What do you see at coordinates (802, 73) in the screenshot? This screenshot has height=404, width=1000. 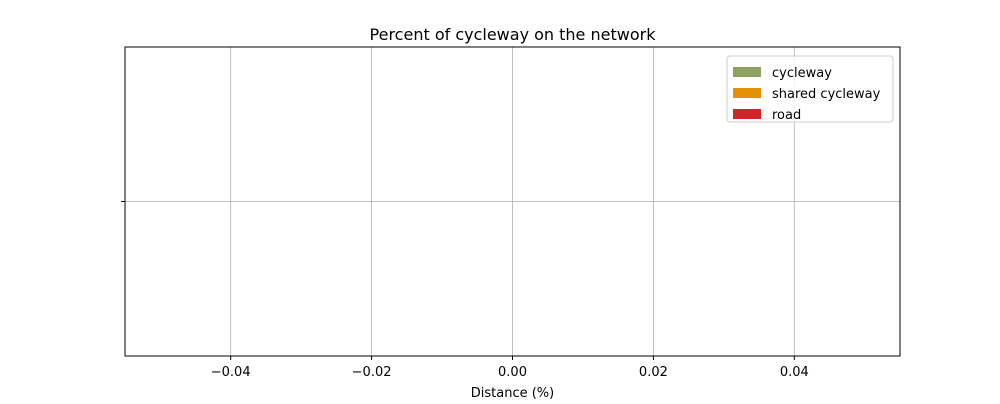 I see `legend-label-cycleway: cycleway` at bounding box center [802, 73].